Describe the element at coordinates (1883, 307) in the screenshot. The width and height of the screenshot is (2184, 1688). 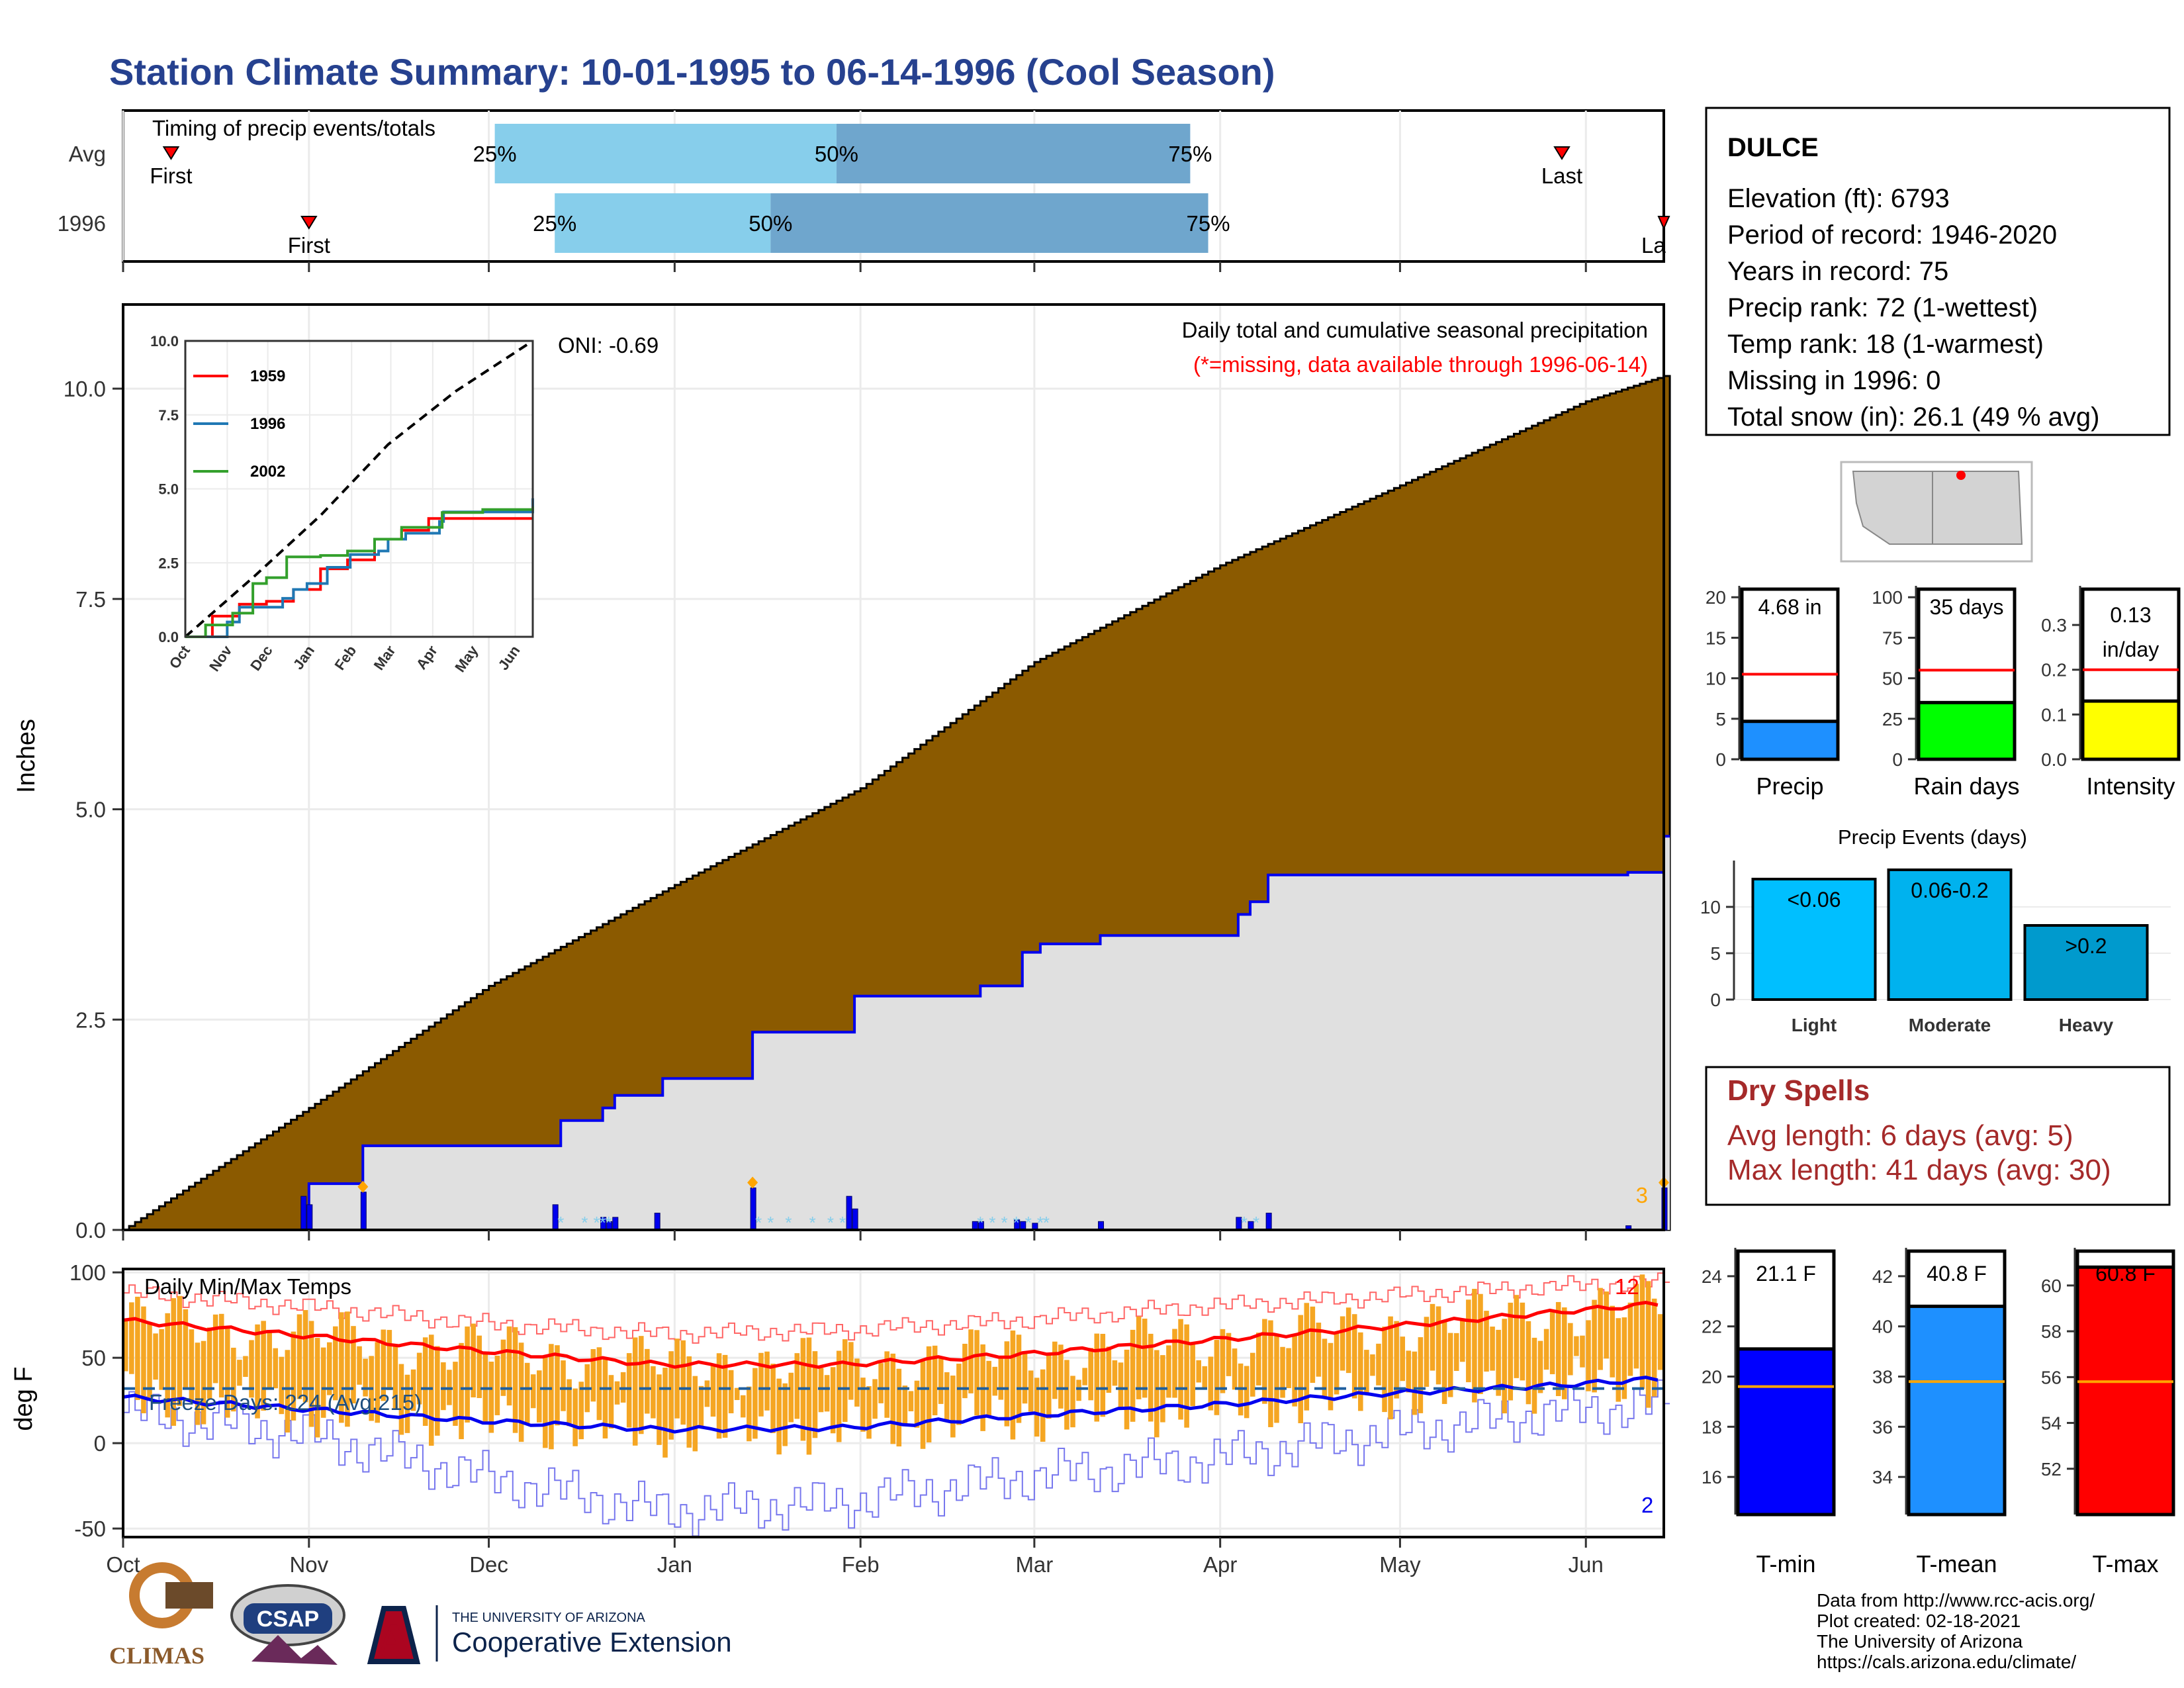
I see `station-info-line: Precip rank: 72 (1-wettest)` at that location.